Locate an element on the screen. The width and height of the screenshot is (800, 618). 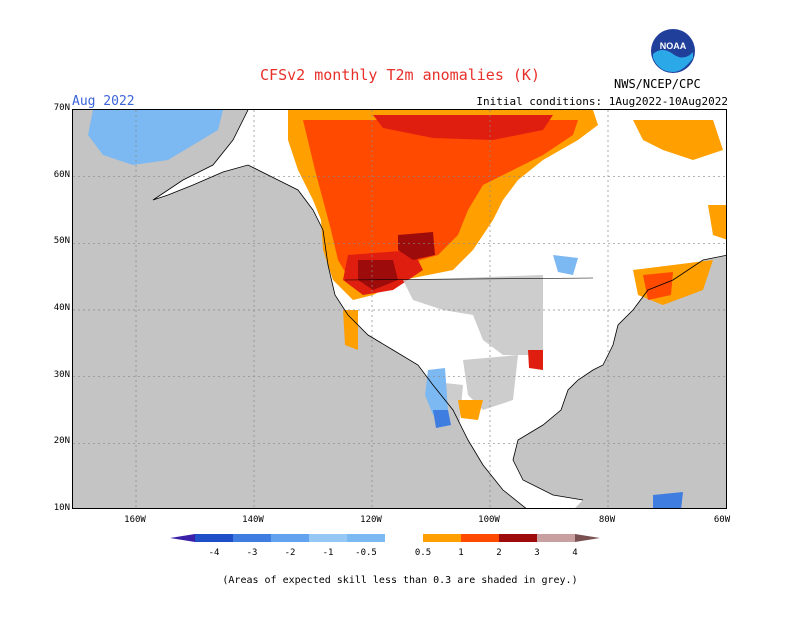
legend-tick: 2 is located at coordinates (498, 553).